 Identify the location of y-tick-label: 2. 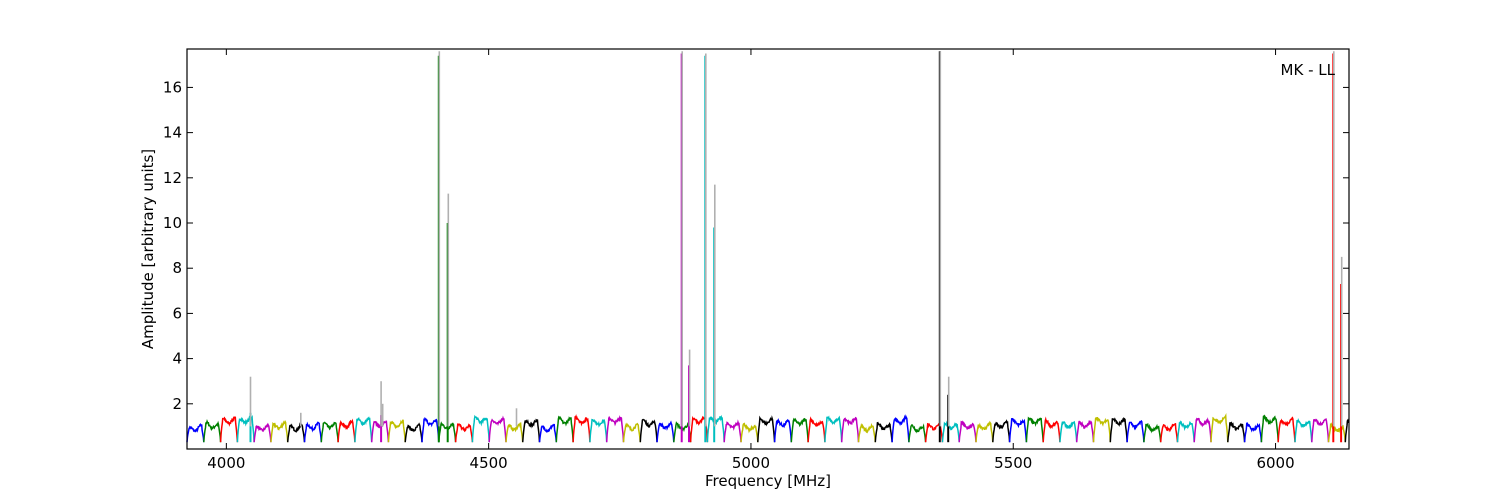
(177, 404).